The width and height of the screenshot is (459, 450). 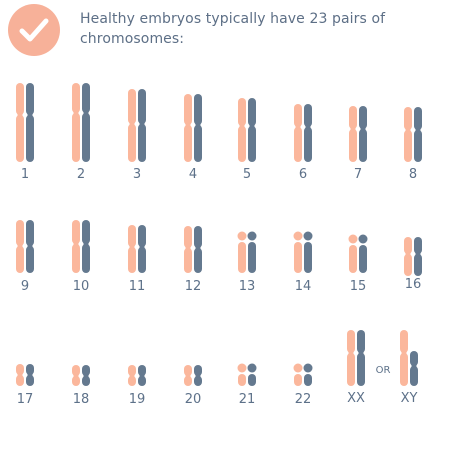 I want to click on chromosome-label: 10, so click(x=81, y=286).